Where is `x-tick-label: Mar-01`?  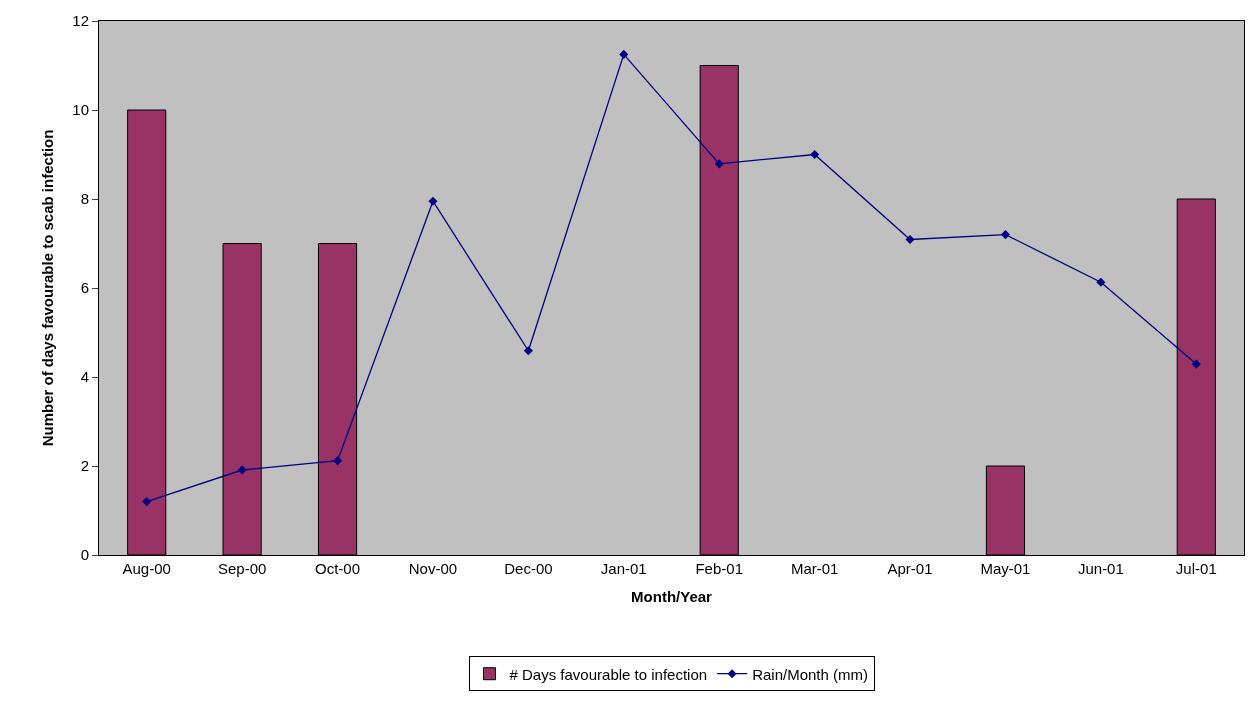 x-tick-label: Mar-01 is located at coordinates (814, 568).